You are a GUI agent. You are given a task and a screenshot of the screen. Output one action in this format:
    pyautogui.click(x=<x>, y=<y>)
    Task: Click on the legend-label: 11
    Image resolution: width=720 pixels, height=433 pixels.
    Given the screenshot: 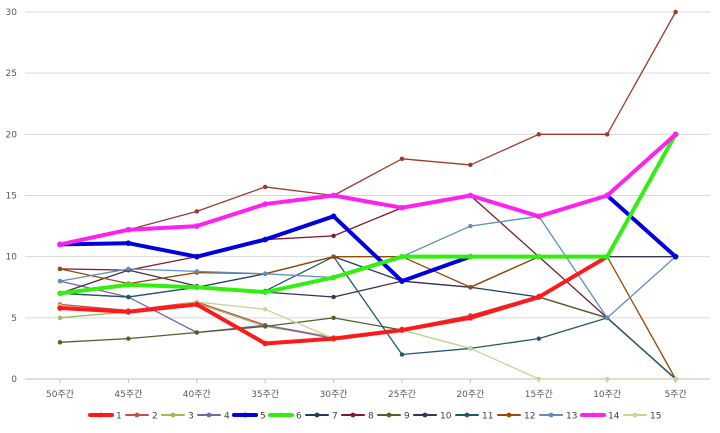 What is the action you would take?
    pyautogui.click(x=487, y=417)
    